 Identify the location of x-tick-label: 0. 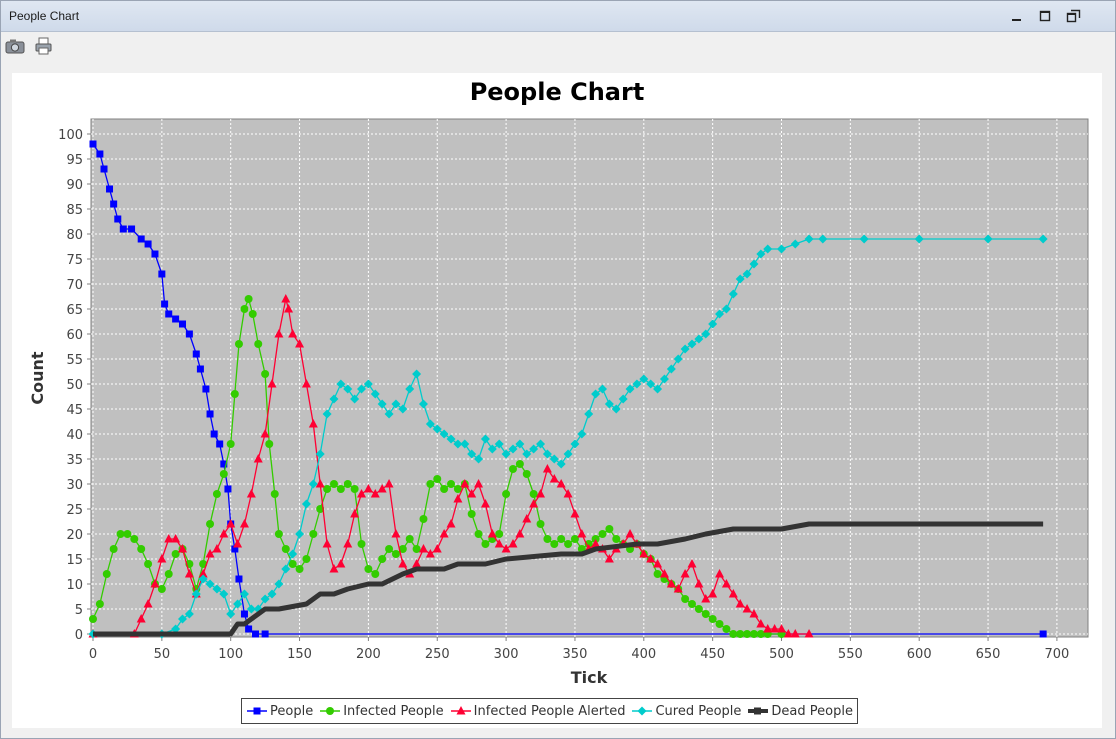
(93, 654).